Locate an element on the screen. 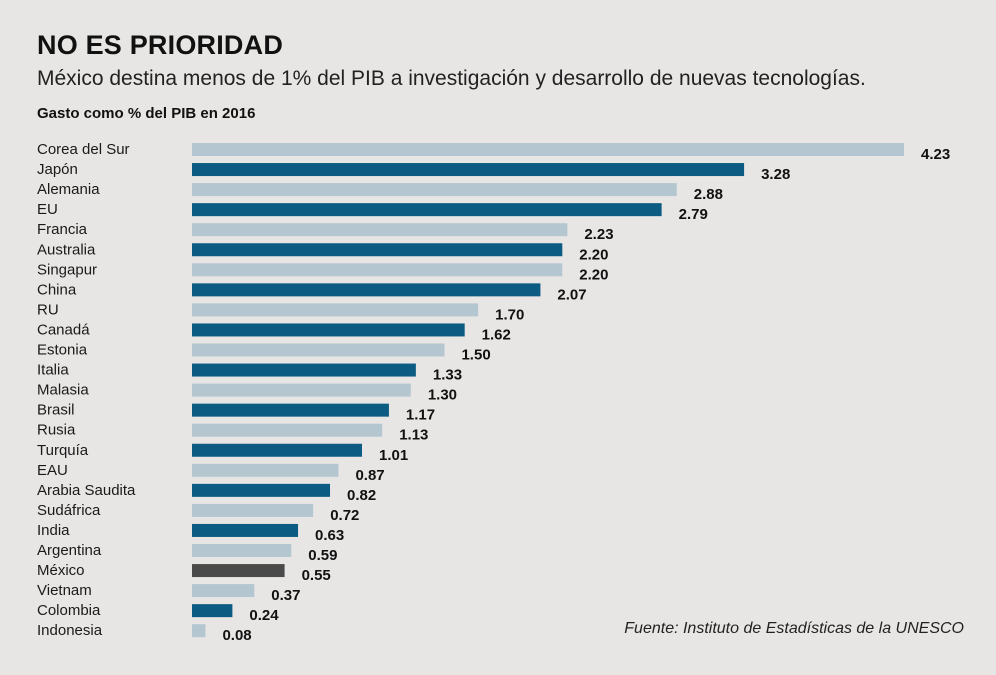  category-label: India is located at coordinates (53, 530).